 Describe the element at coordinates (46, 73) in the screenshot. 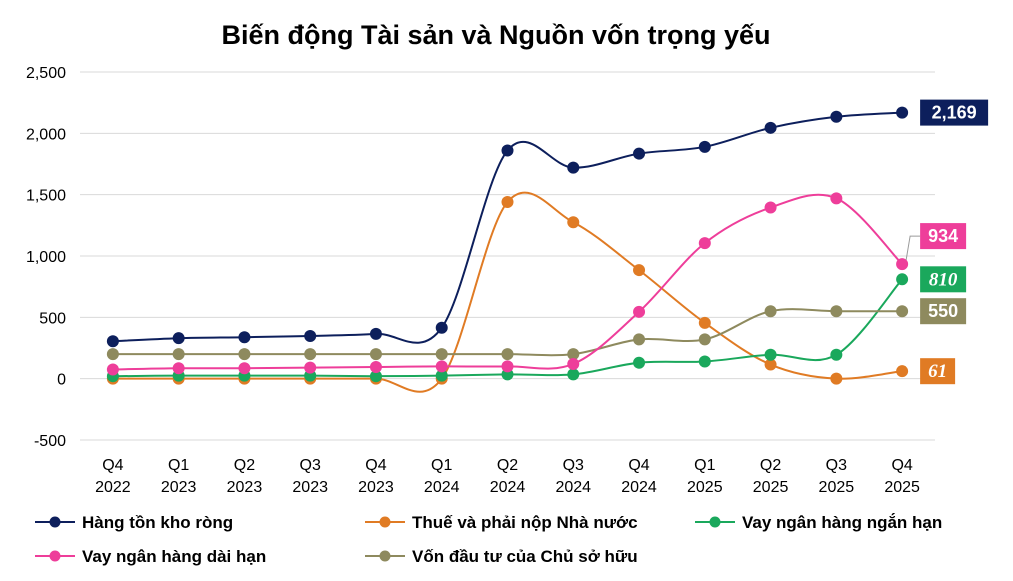

I see `y-tick-label: 2,500` at that location.